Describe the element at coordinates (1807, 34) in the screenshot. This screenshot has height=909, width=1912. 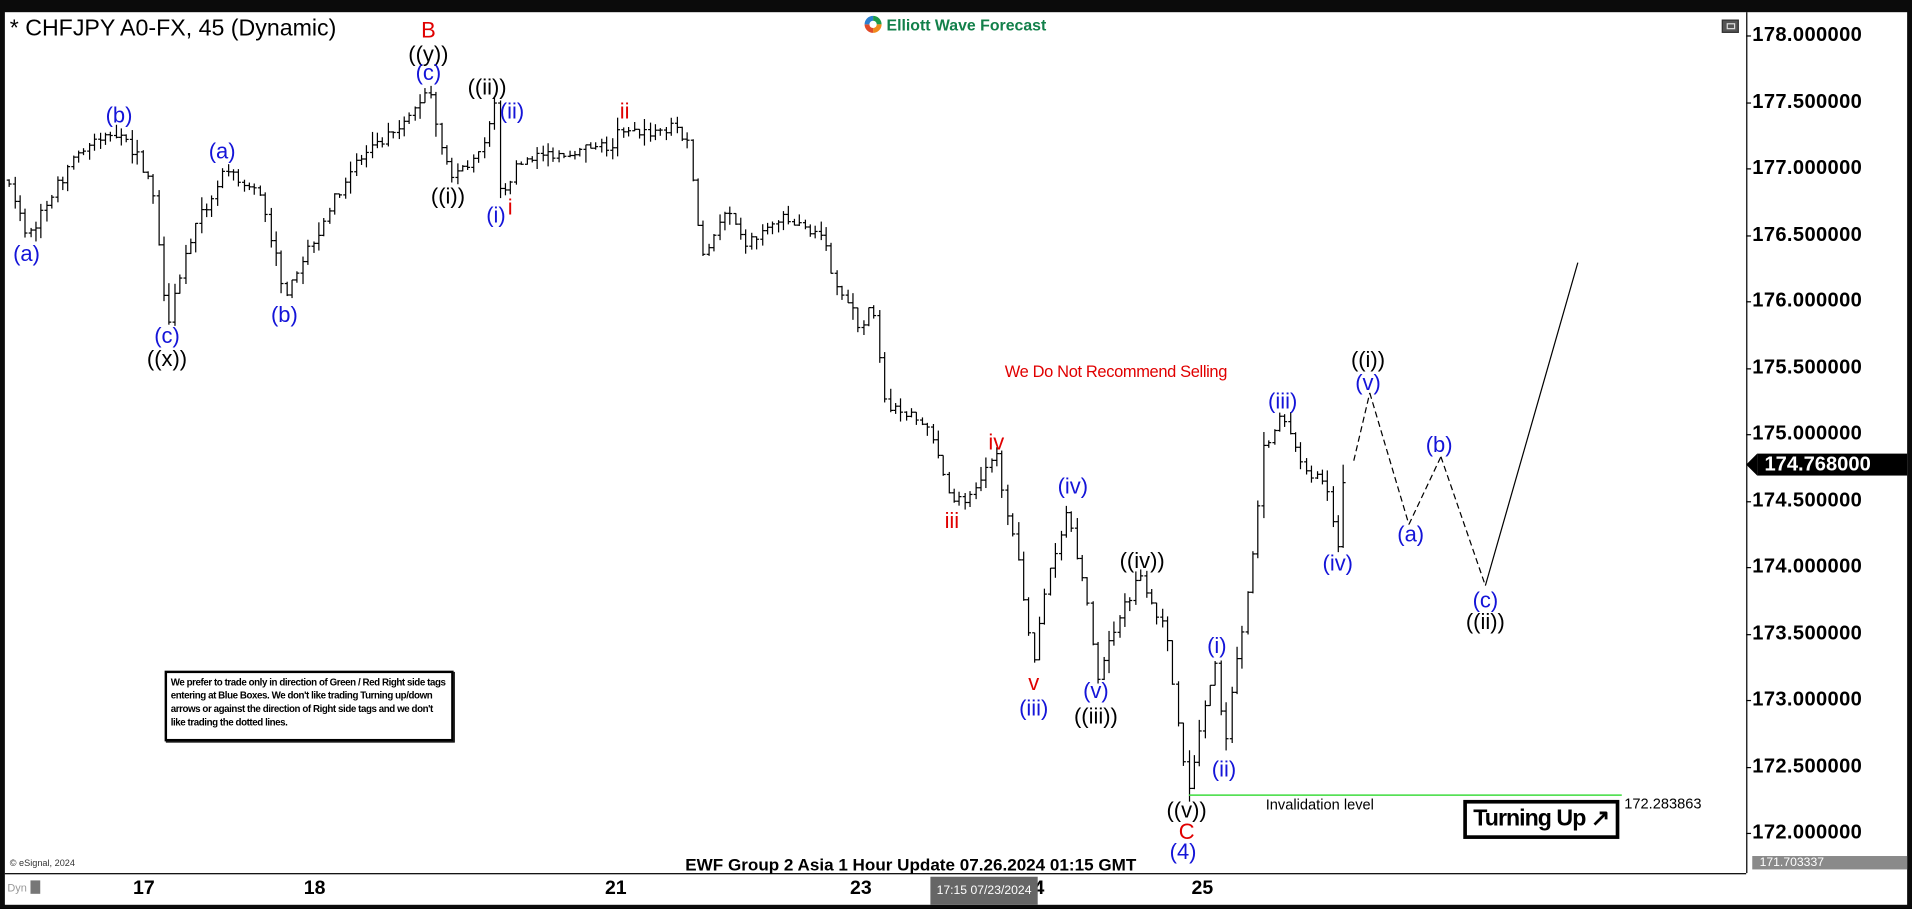
I see `price-tick-label: 178.000000` at that location.